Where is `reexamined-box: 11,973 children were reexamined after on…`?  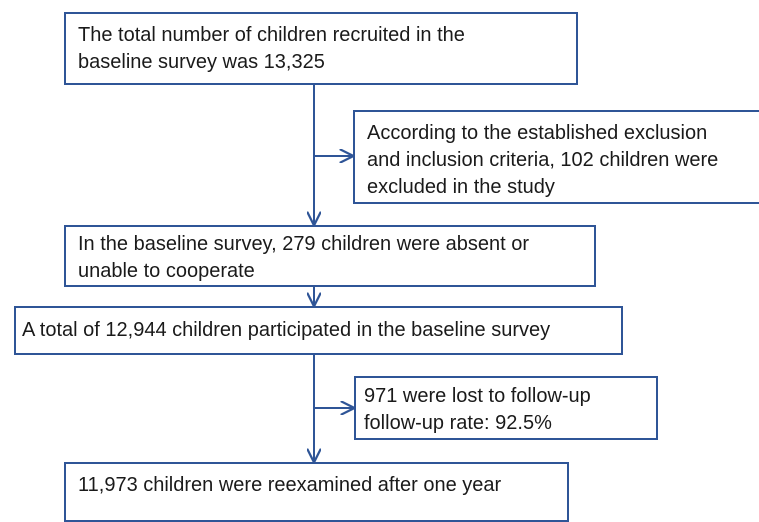
reexamined-box: 11,973 children were reexamined after on… is located at coordinates (316, 492).